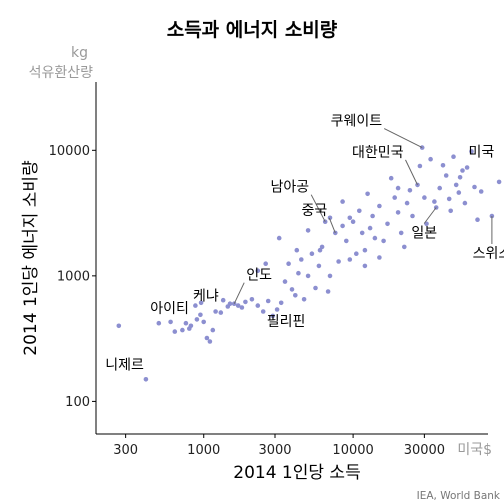 The image size is (504, 504). What do you see at coordinates (482, 153) in the screenshot?
I see `annotation-label: 미국` at bounding box center [482, 153].